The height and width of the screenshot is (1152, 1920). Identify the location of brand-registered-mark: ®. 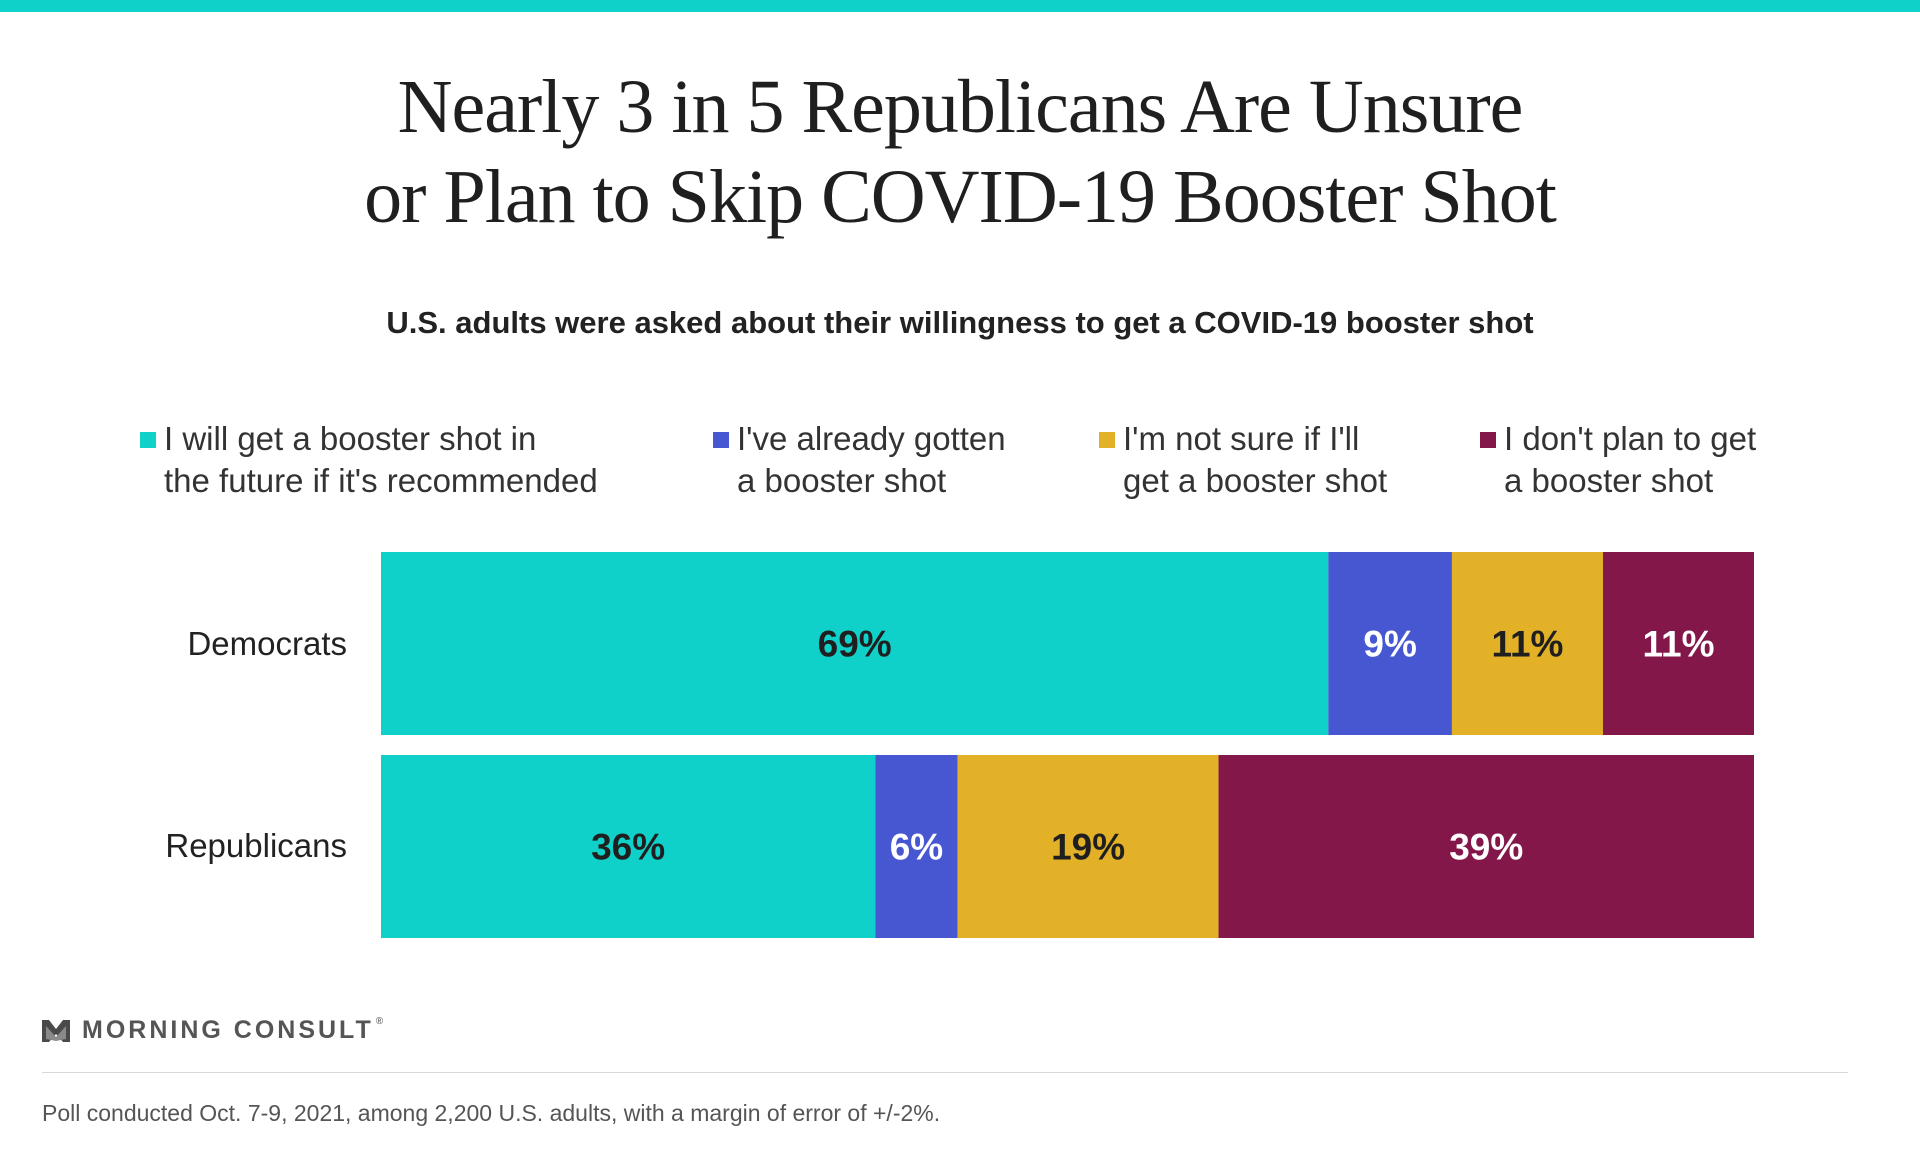
(381, 1021).